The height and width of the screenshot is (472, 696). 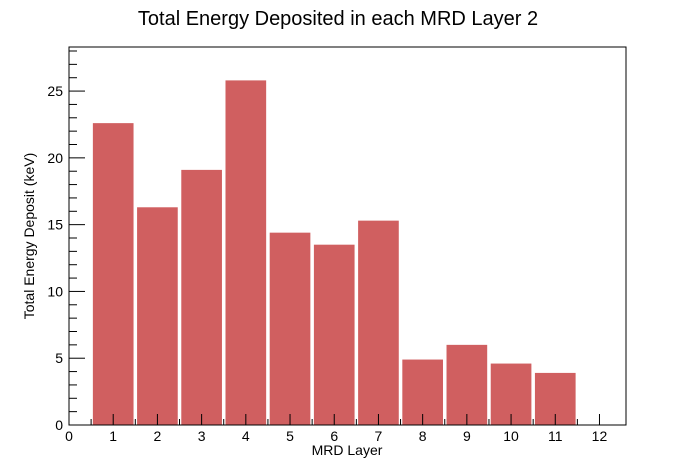 I want to click on y-axis-ticks: 0 5 10 15 20 25, so click(x=66, y=241).